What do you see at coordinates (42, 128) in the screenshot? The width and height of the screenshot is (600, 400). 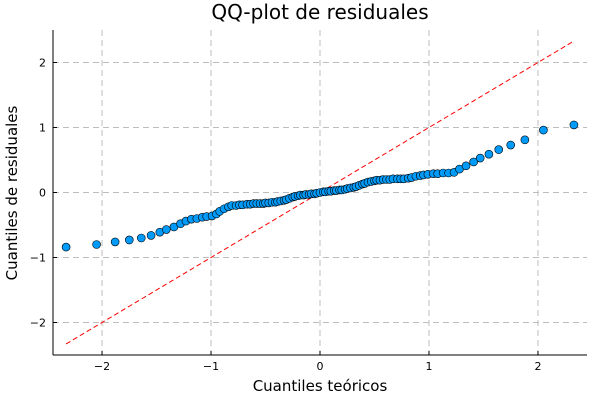 I see `y-tick-label: 1` at bounding box center [42, 128].